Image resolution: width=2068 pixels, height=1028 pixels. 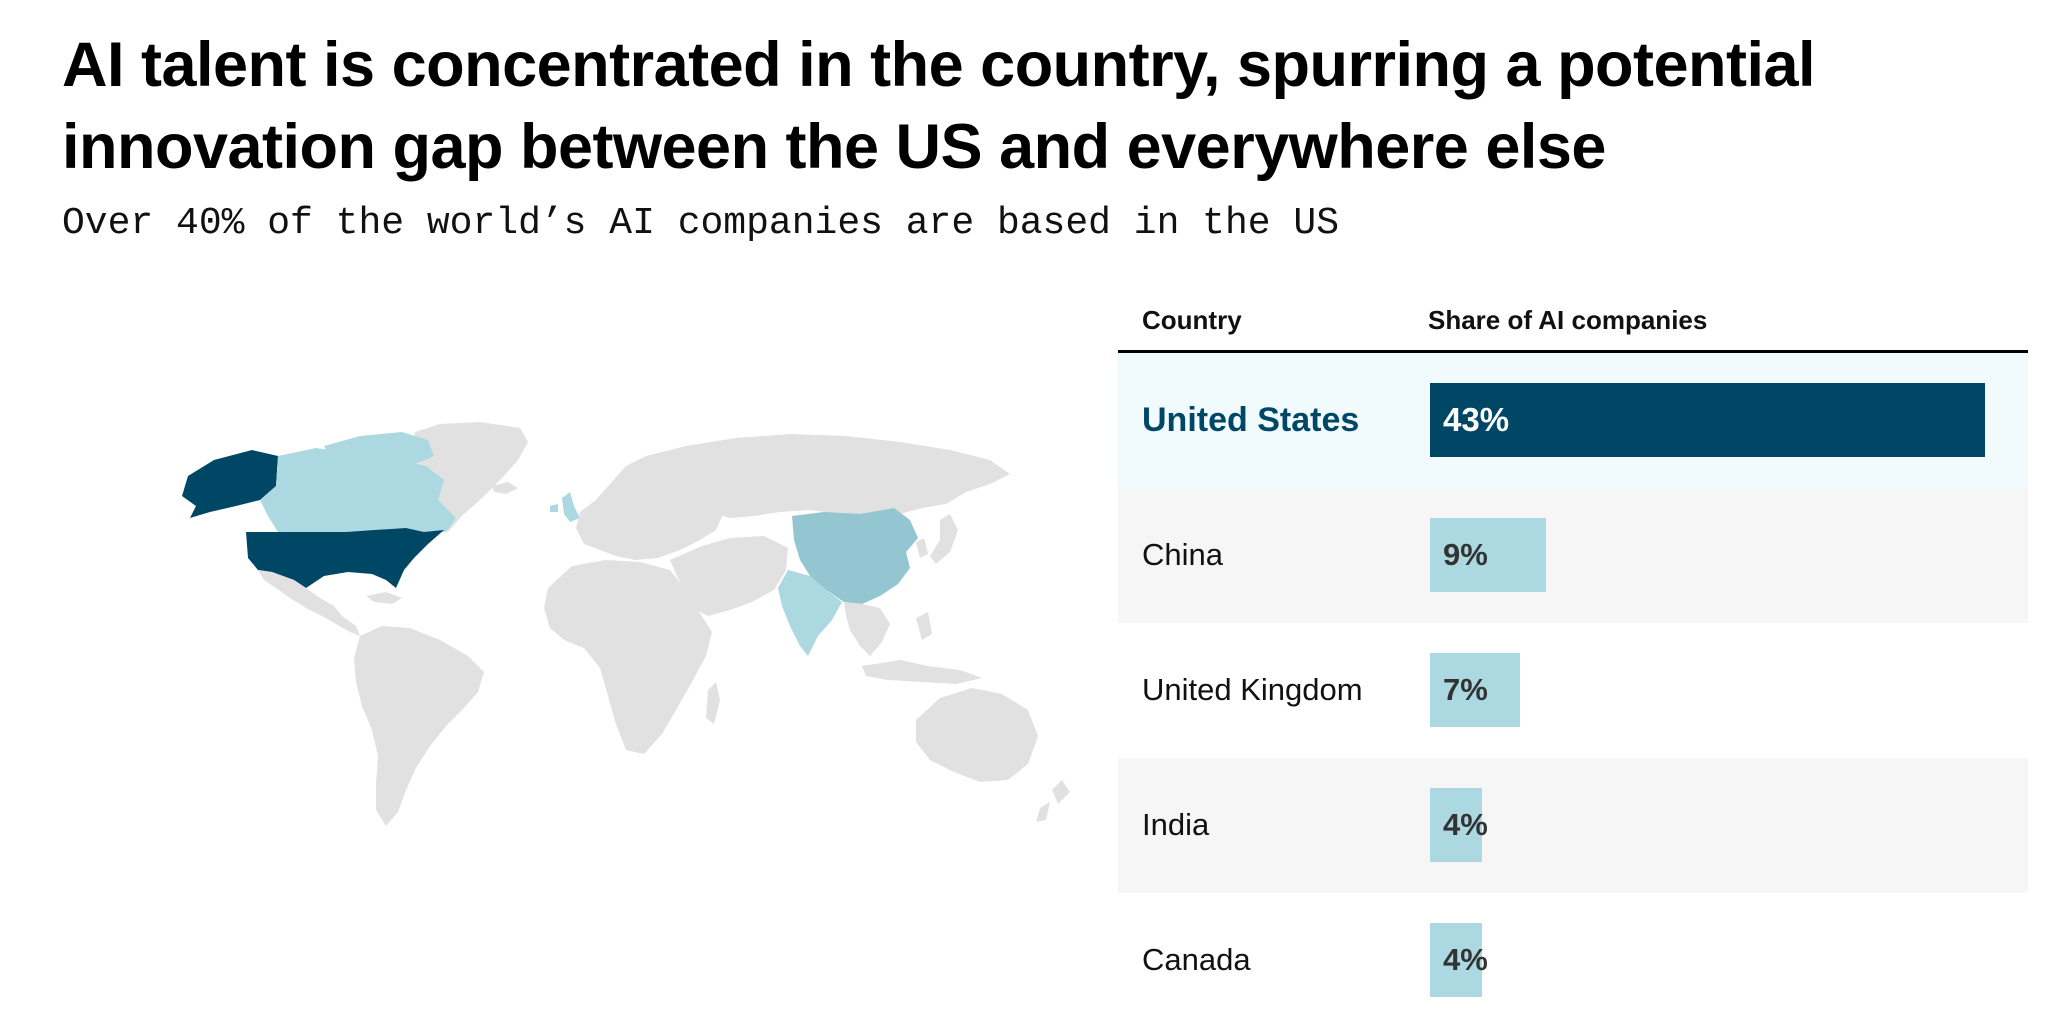 I want to click on map-south-america, so click(x=419, y=726).